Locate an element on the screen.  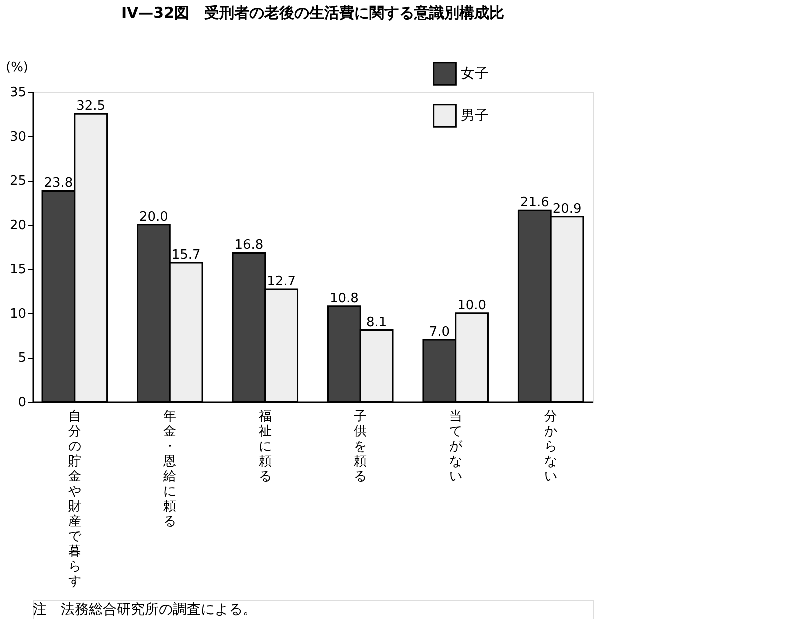
data-label: 12.7 is located at coordinates (281, 282).